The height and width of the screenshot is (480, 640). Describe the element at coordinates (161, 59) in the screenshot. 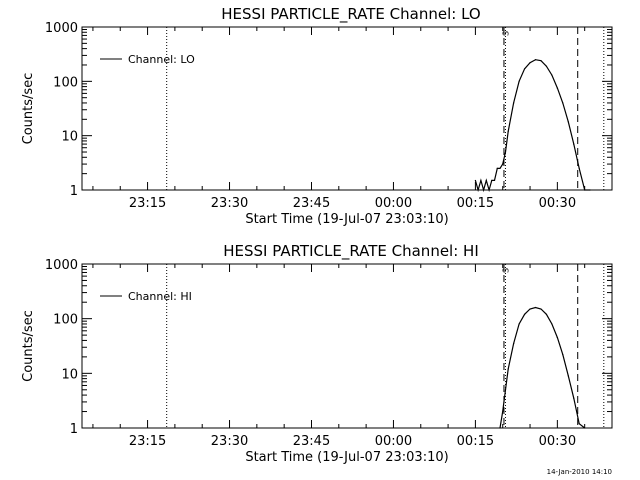

I see `legend-label: Channel: LO` at that location.